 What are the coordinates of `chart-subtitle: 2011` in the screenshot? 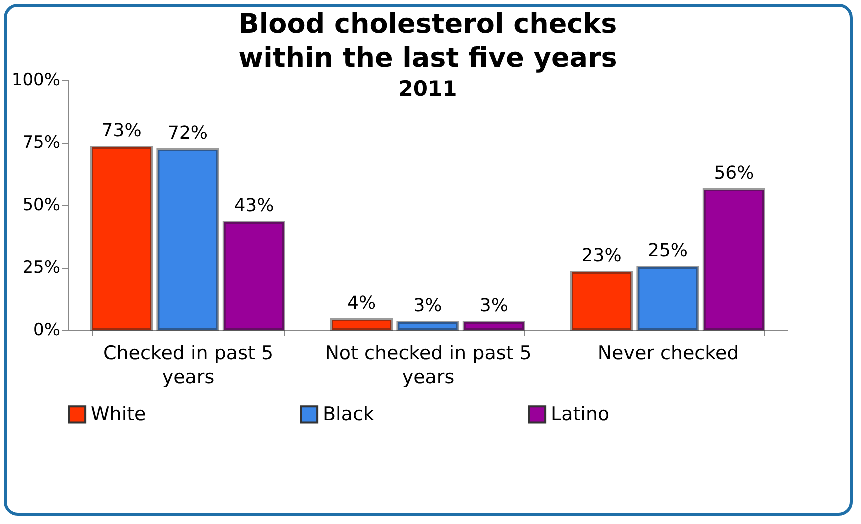 It's located at (428, 89).